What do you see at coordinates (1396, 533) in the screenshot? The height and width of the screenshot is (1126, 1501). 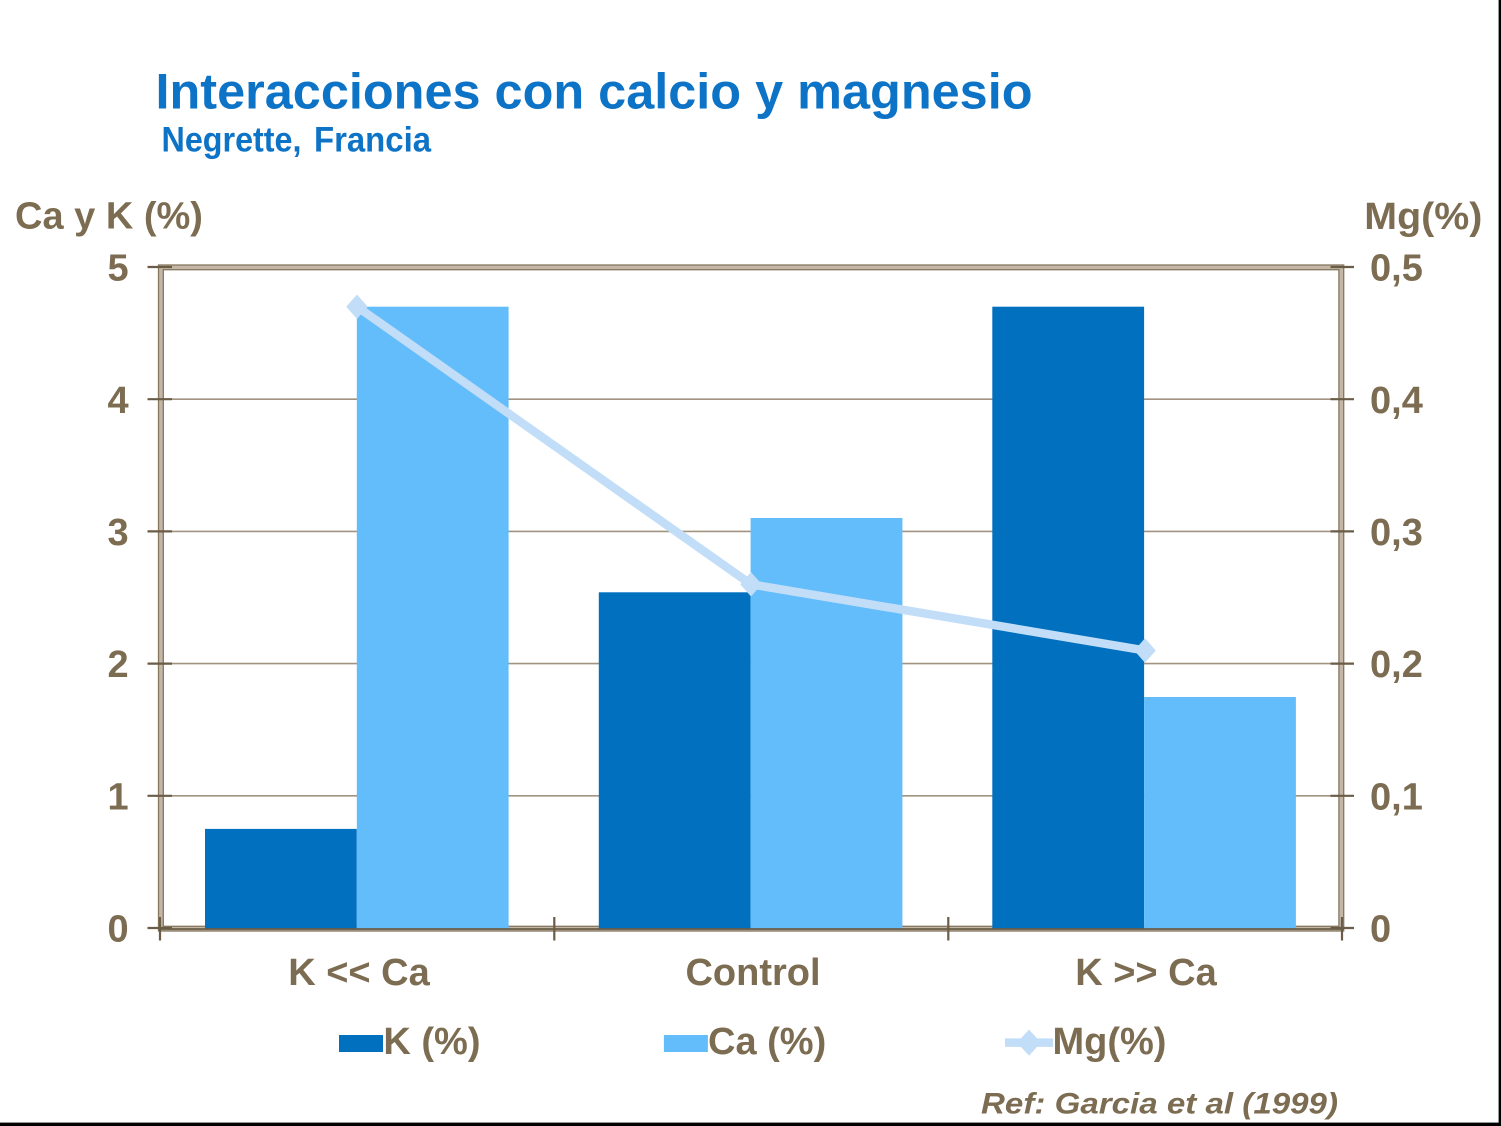 I see `svg-text: 0,3` at bounding box center [1396, 533].